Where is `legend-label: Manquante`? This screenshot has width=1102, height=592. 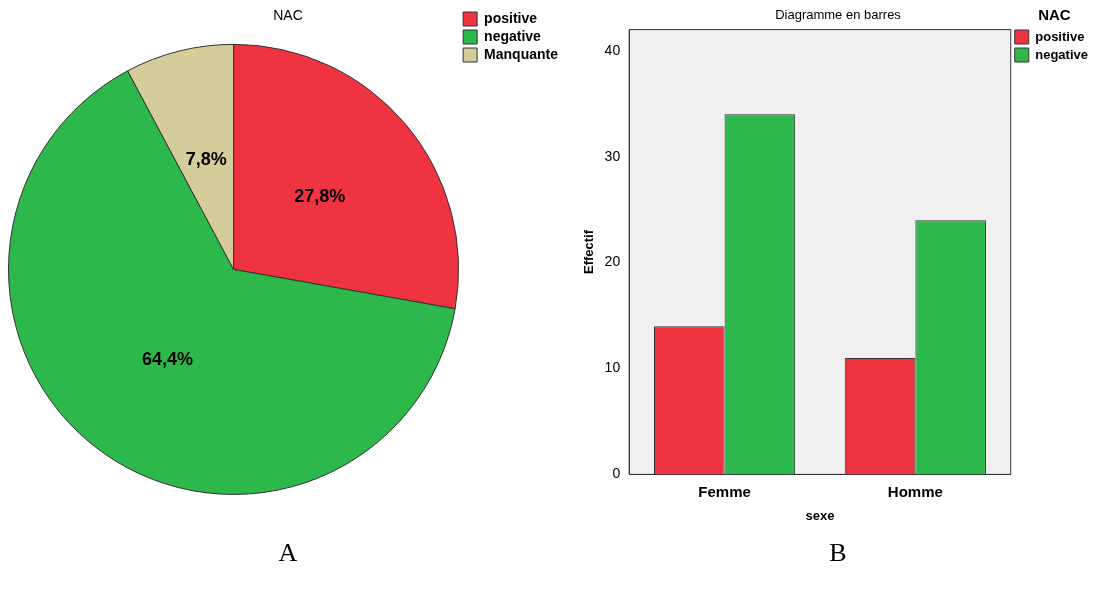 legend-label: Manquante is located at coordinates (521, 53).